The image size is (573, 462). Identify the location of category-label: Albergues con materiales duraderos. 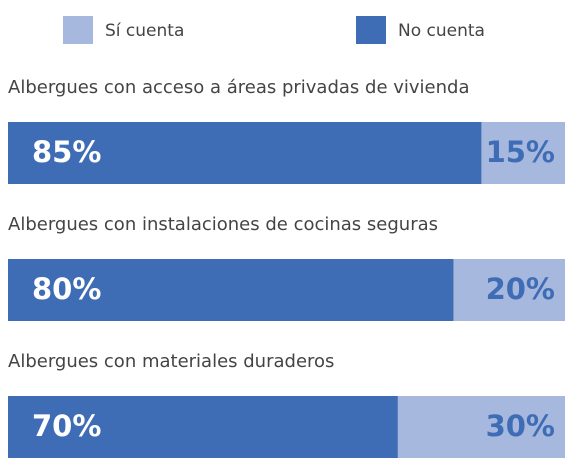
(171, 361).